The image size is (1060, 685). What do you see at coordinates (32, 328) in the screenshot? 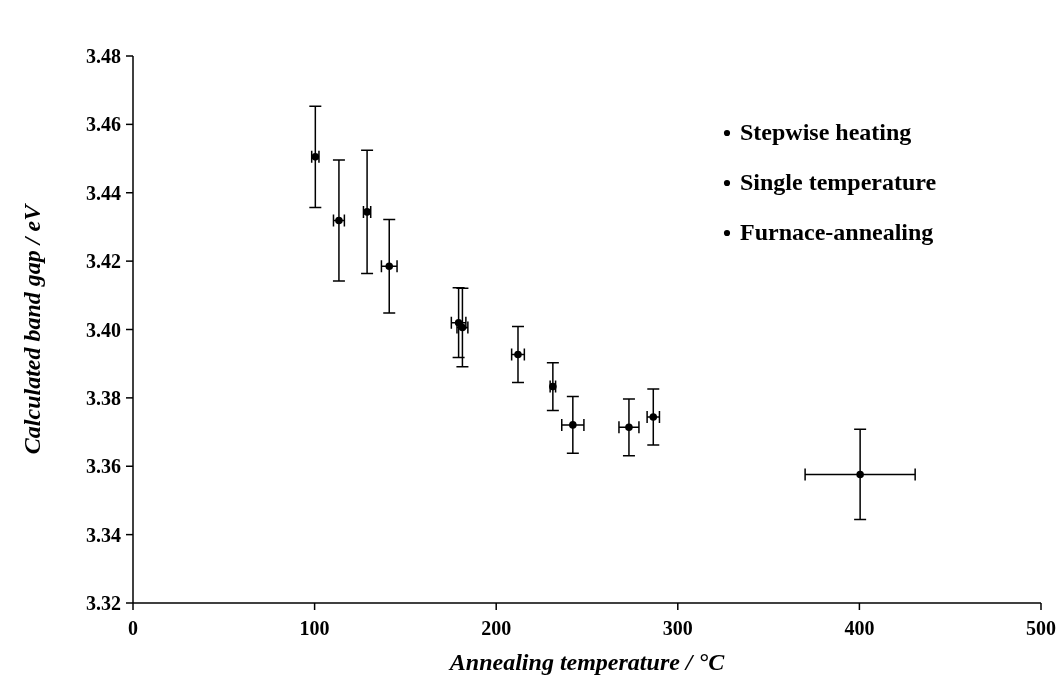
I see `y-axis-title: Calculated band gap / eV` at bounding box center [32, 328].